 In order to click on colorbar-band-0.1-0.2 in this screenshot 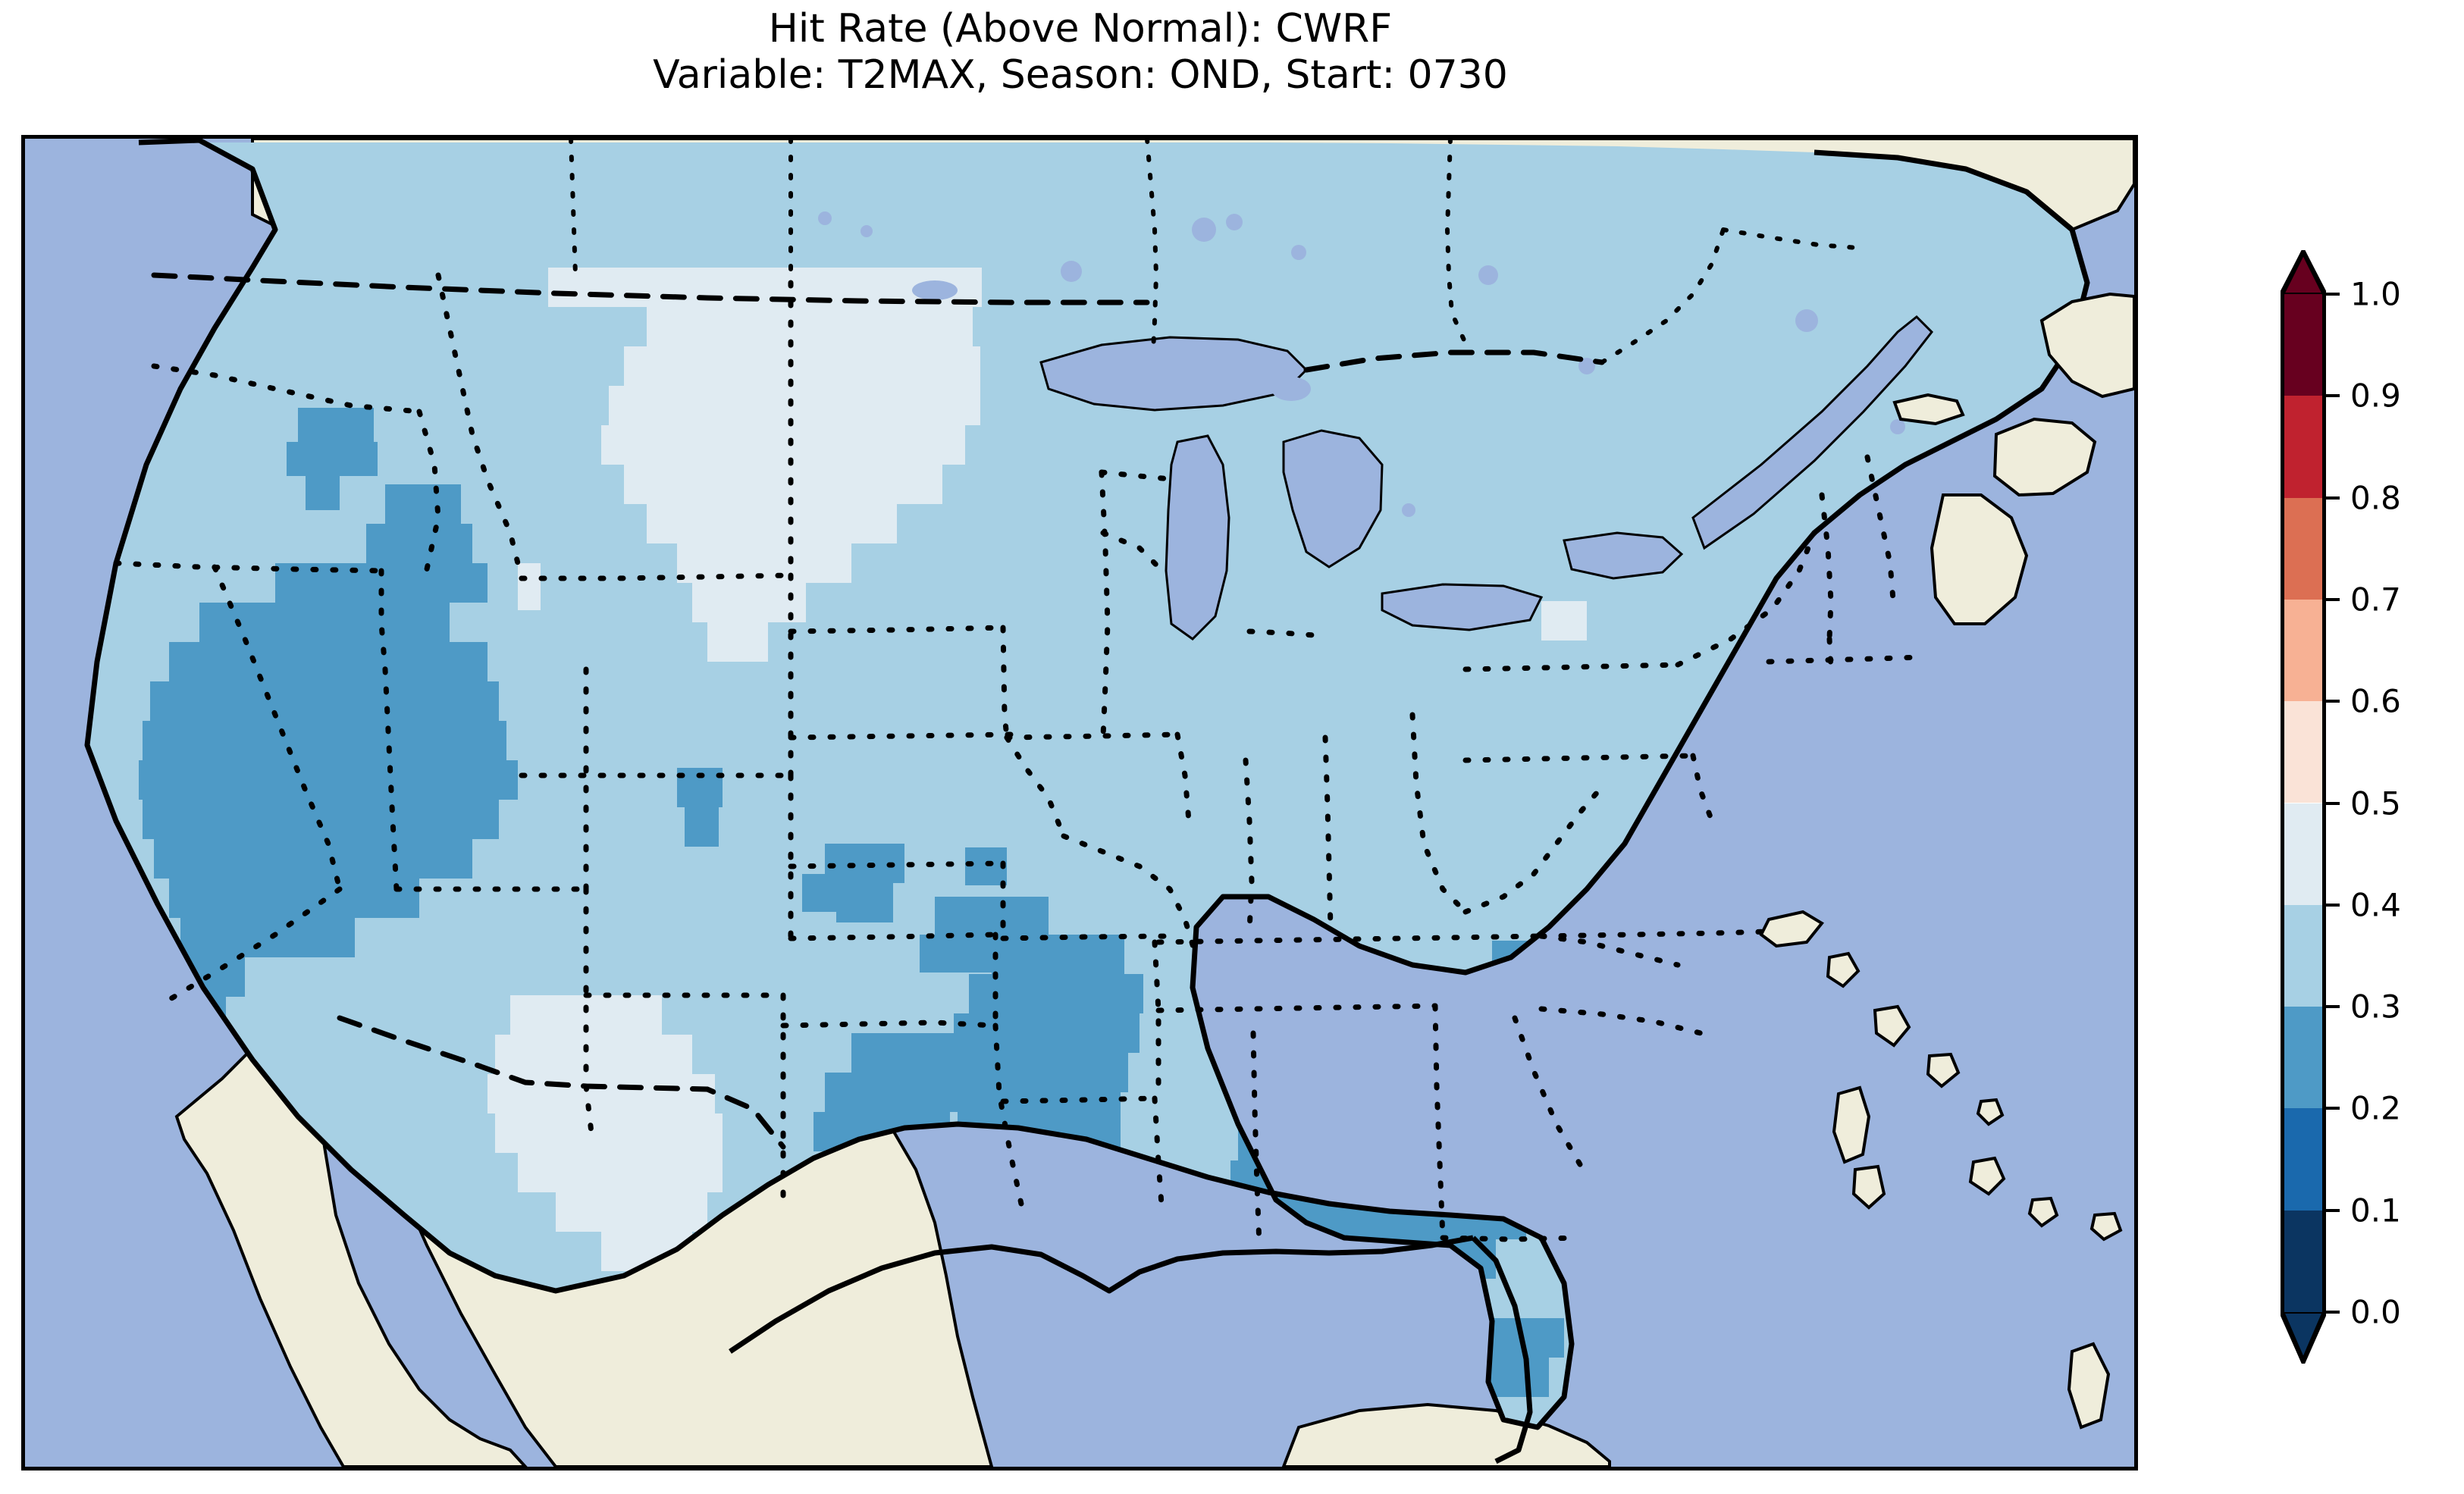, I will do `click(2303, 1159)`.